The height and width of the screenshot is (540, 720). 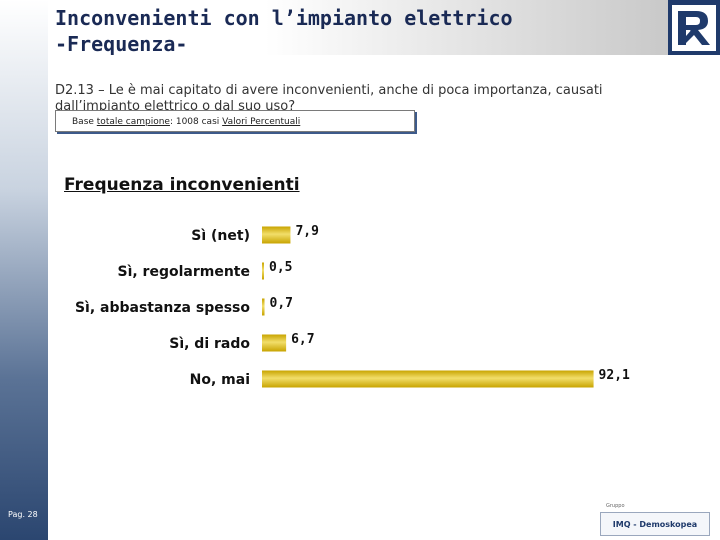 I want to click on category-label: Sì, di rado, so click(x=209, y=344).